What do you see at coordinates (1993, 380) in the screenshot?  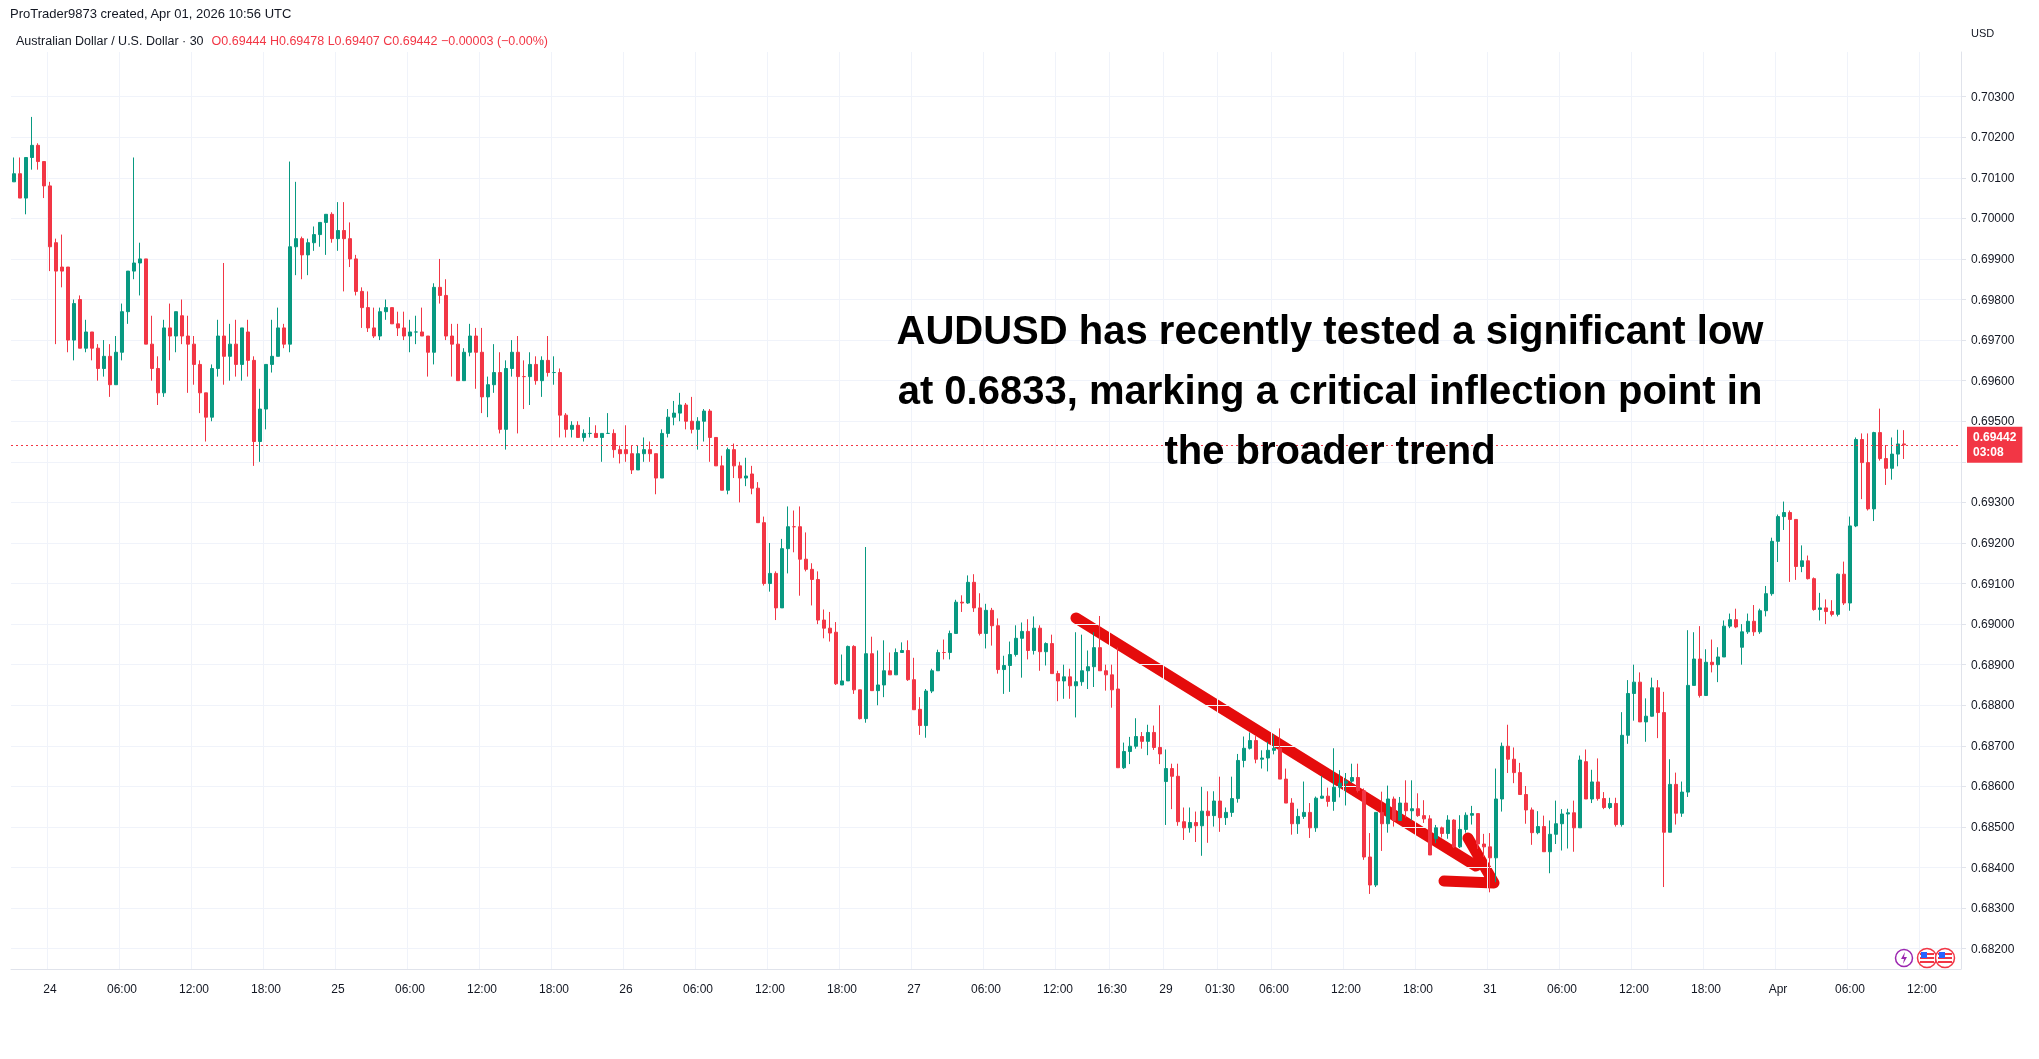 I see `y-tick-label: 0.69600` at bounding box center [1993, 380].